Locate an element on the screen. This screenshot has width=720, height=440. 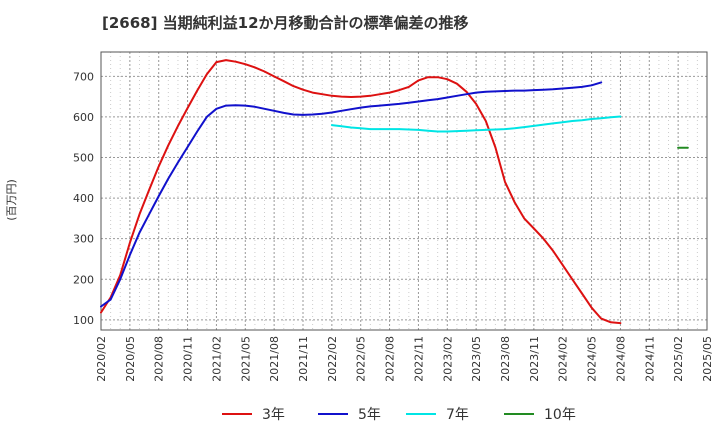
x-tick-label: 2021/08 is located at coordinates (274, 359).